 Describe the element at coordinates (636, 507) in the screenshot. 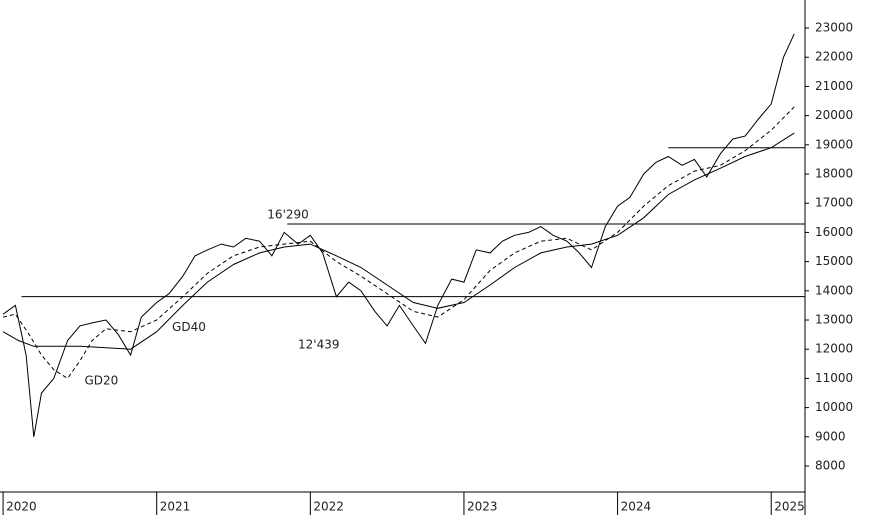

I see `x-tick-label: 2024` at that location.